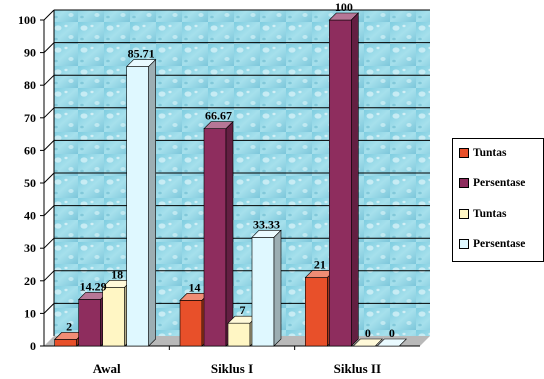 The image size is (544, 379). Describe the element at coordinates (141, 54) in the screenshot. I see `data-label: 85.71` at that location.